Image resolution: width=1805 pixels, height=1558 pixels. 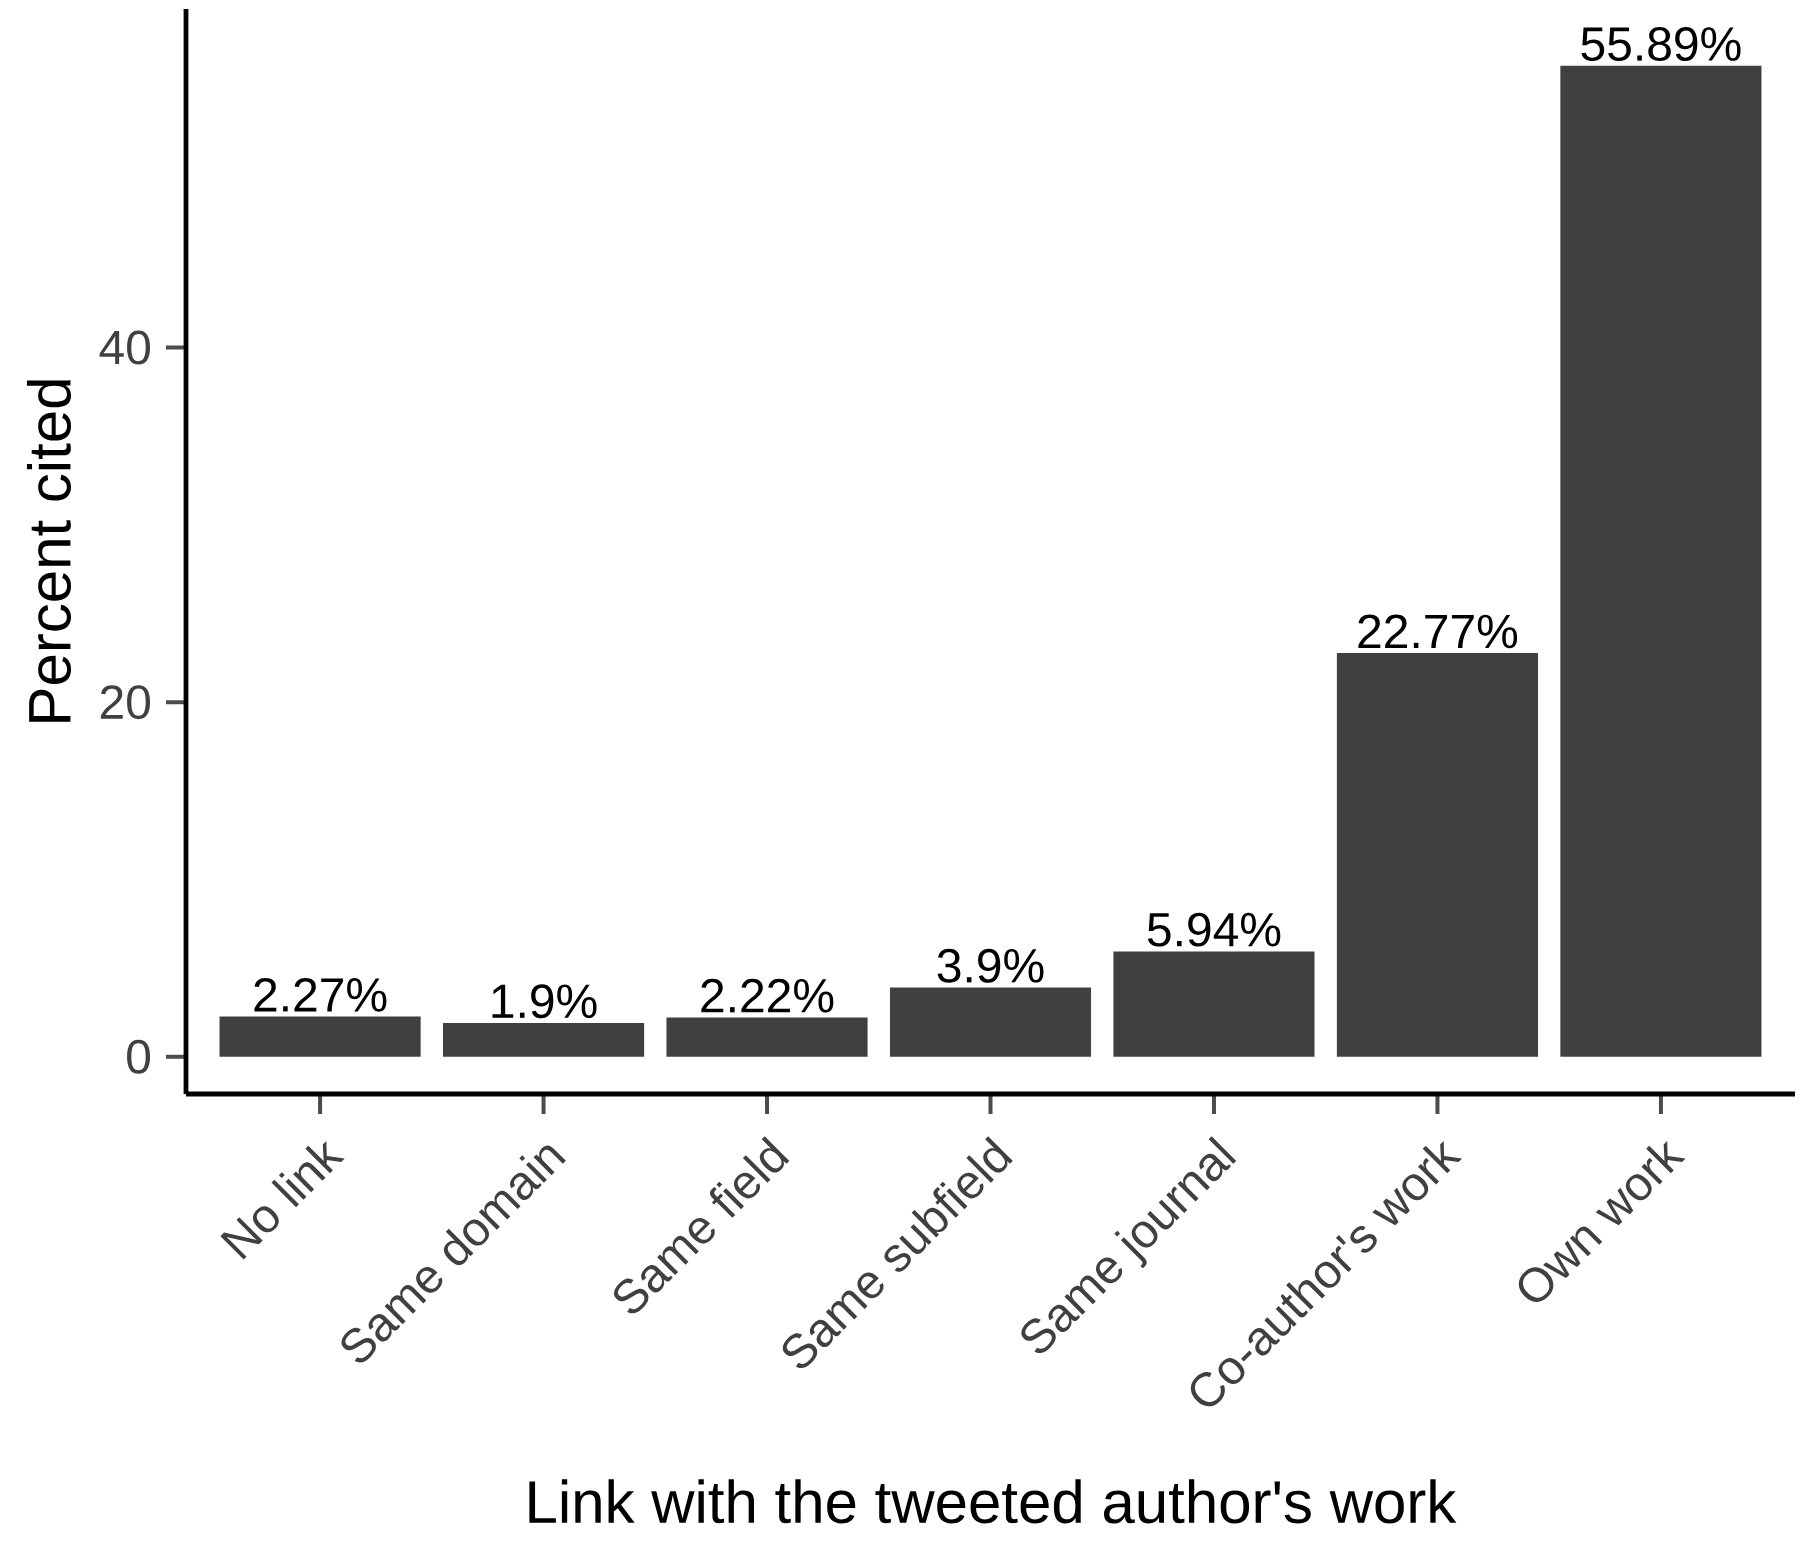 What do you see at coordinates (1438, 631) in the screenshot?
I see `data-label: 22.77%` at bounding box center [1438, 631].